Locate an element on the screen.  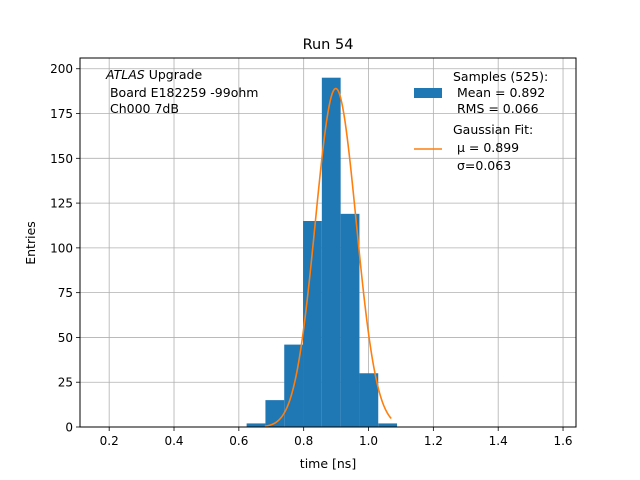
x-tick-label: 0.2 is located at coordinates (109, 441).